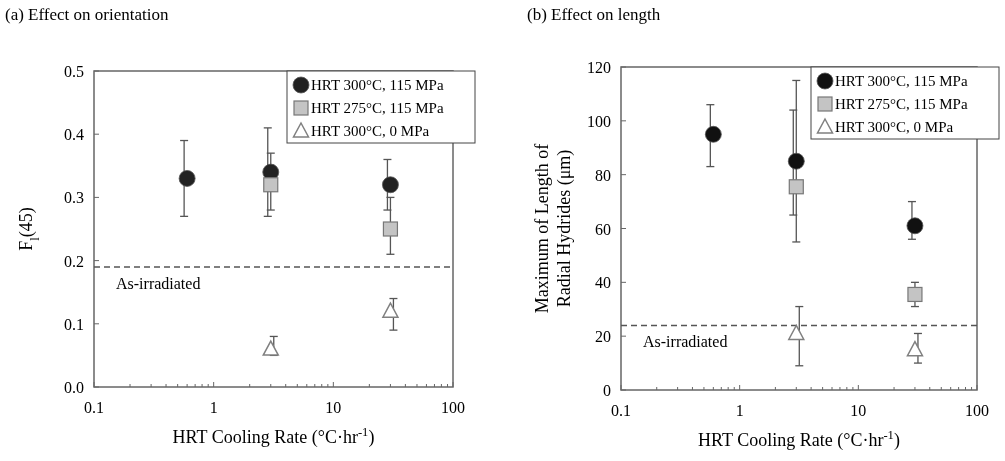 Image resolution: width=1005 pixels, height=461 pixels. I want to click on y-tick-label: 0.2, so click(74, 261).